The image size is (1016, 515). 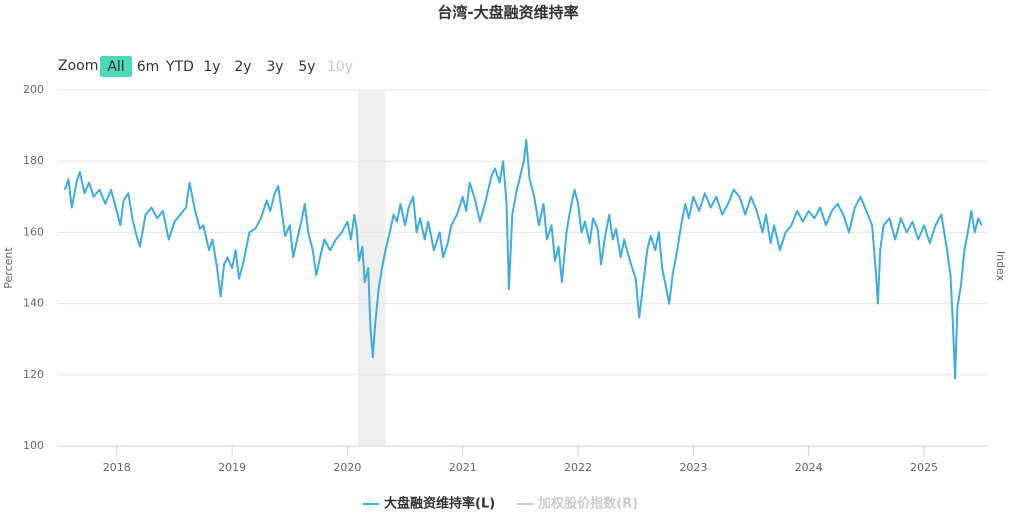 I want to click on range-button-bg, so click(x=116, y=66).